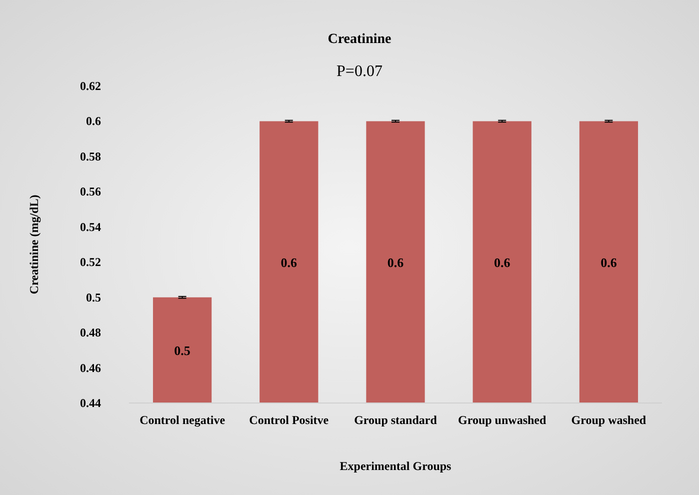  I want to click on y-tick-label: 0.46, so click(90, 367).